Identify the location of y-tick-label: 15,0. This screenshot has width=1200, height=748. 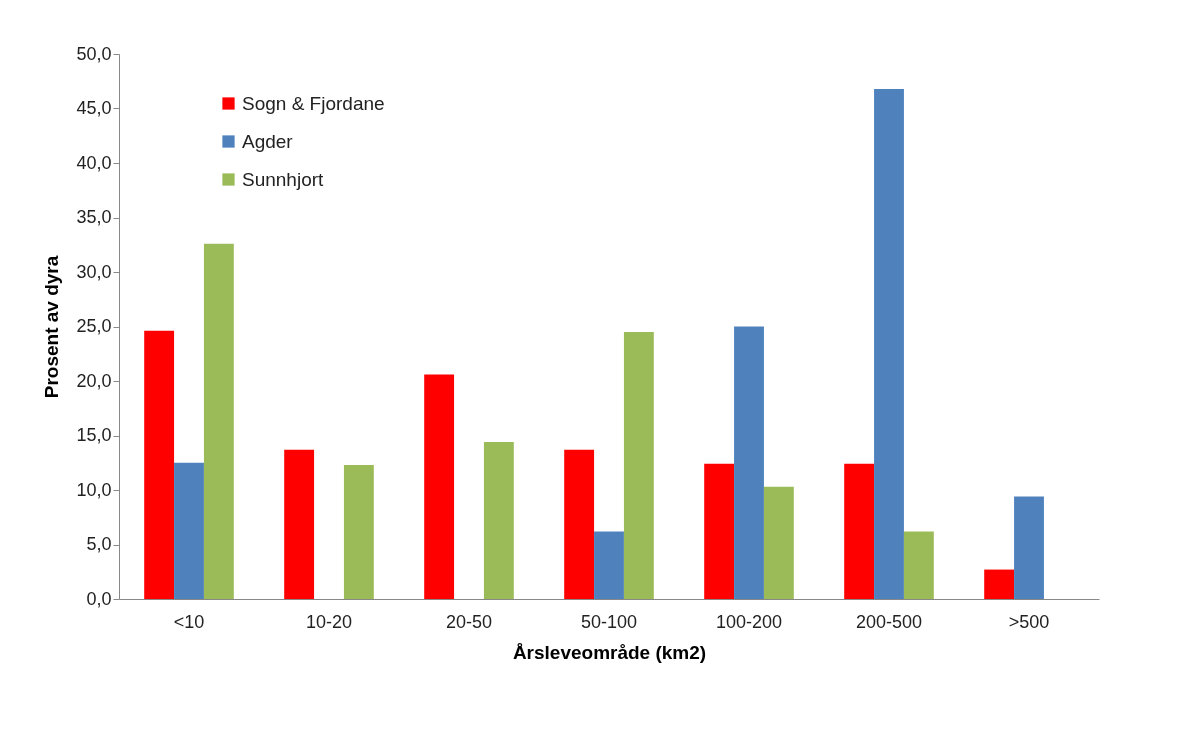
(94, 435).